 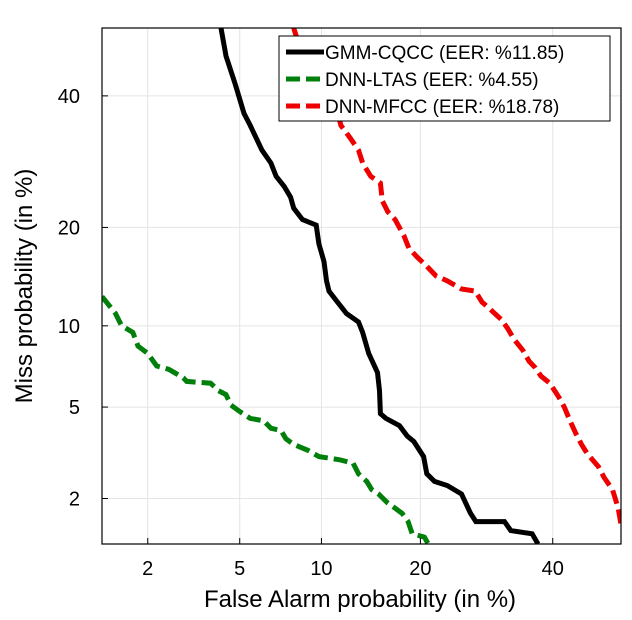 What do you see at coordinates (442, 107) in the screenshot?
I see `legend-entry: DNN-MFCC (EER: %18.78)` at bounding box center [442, 107].